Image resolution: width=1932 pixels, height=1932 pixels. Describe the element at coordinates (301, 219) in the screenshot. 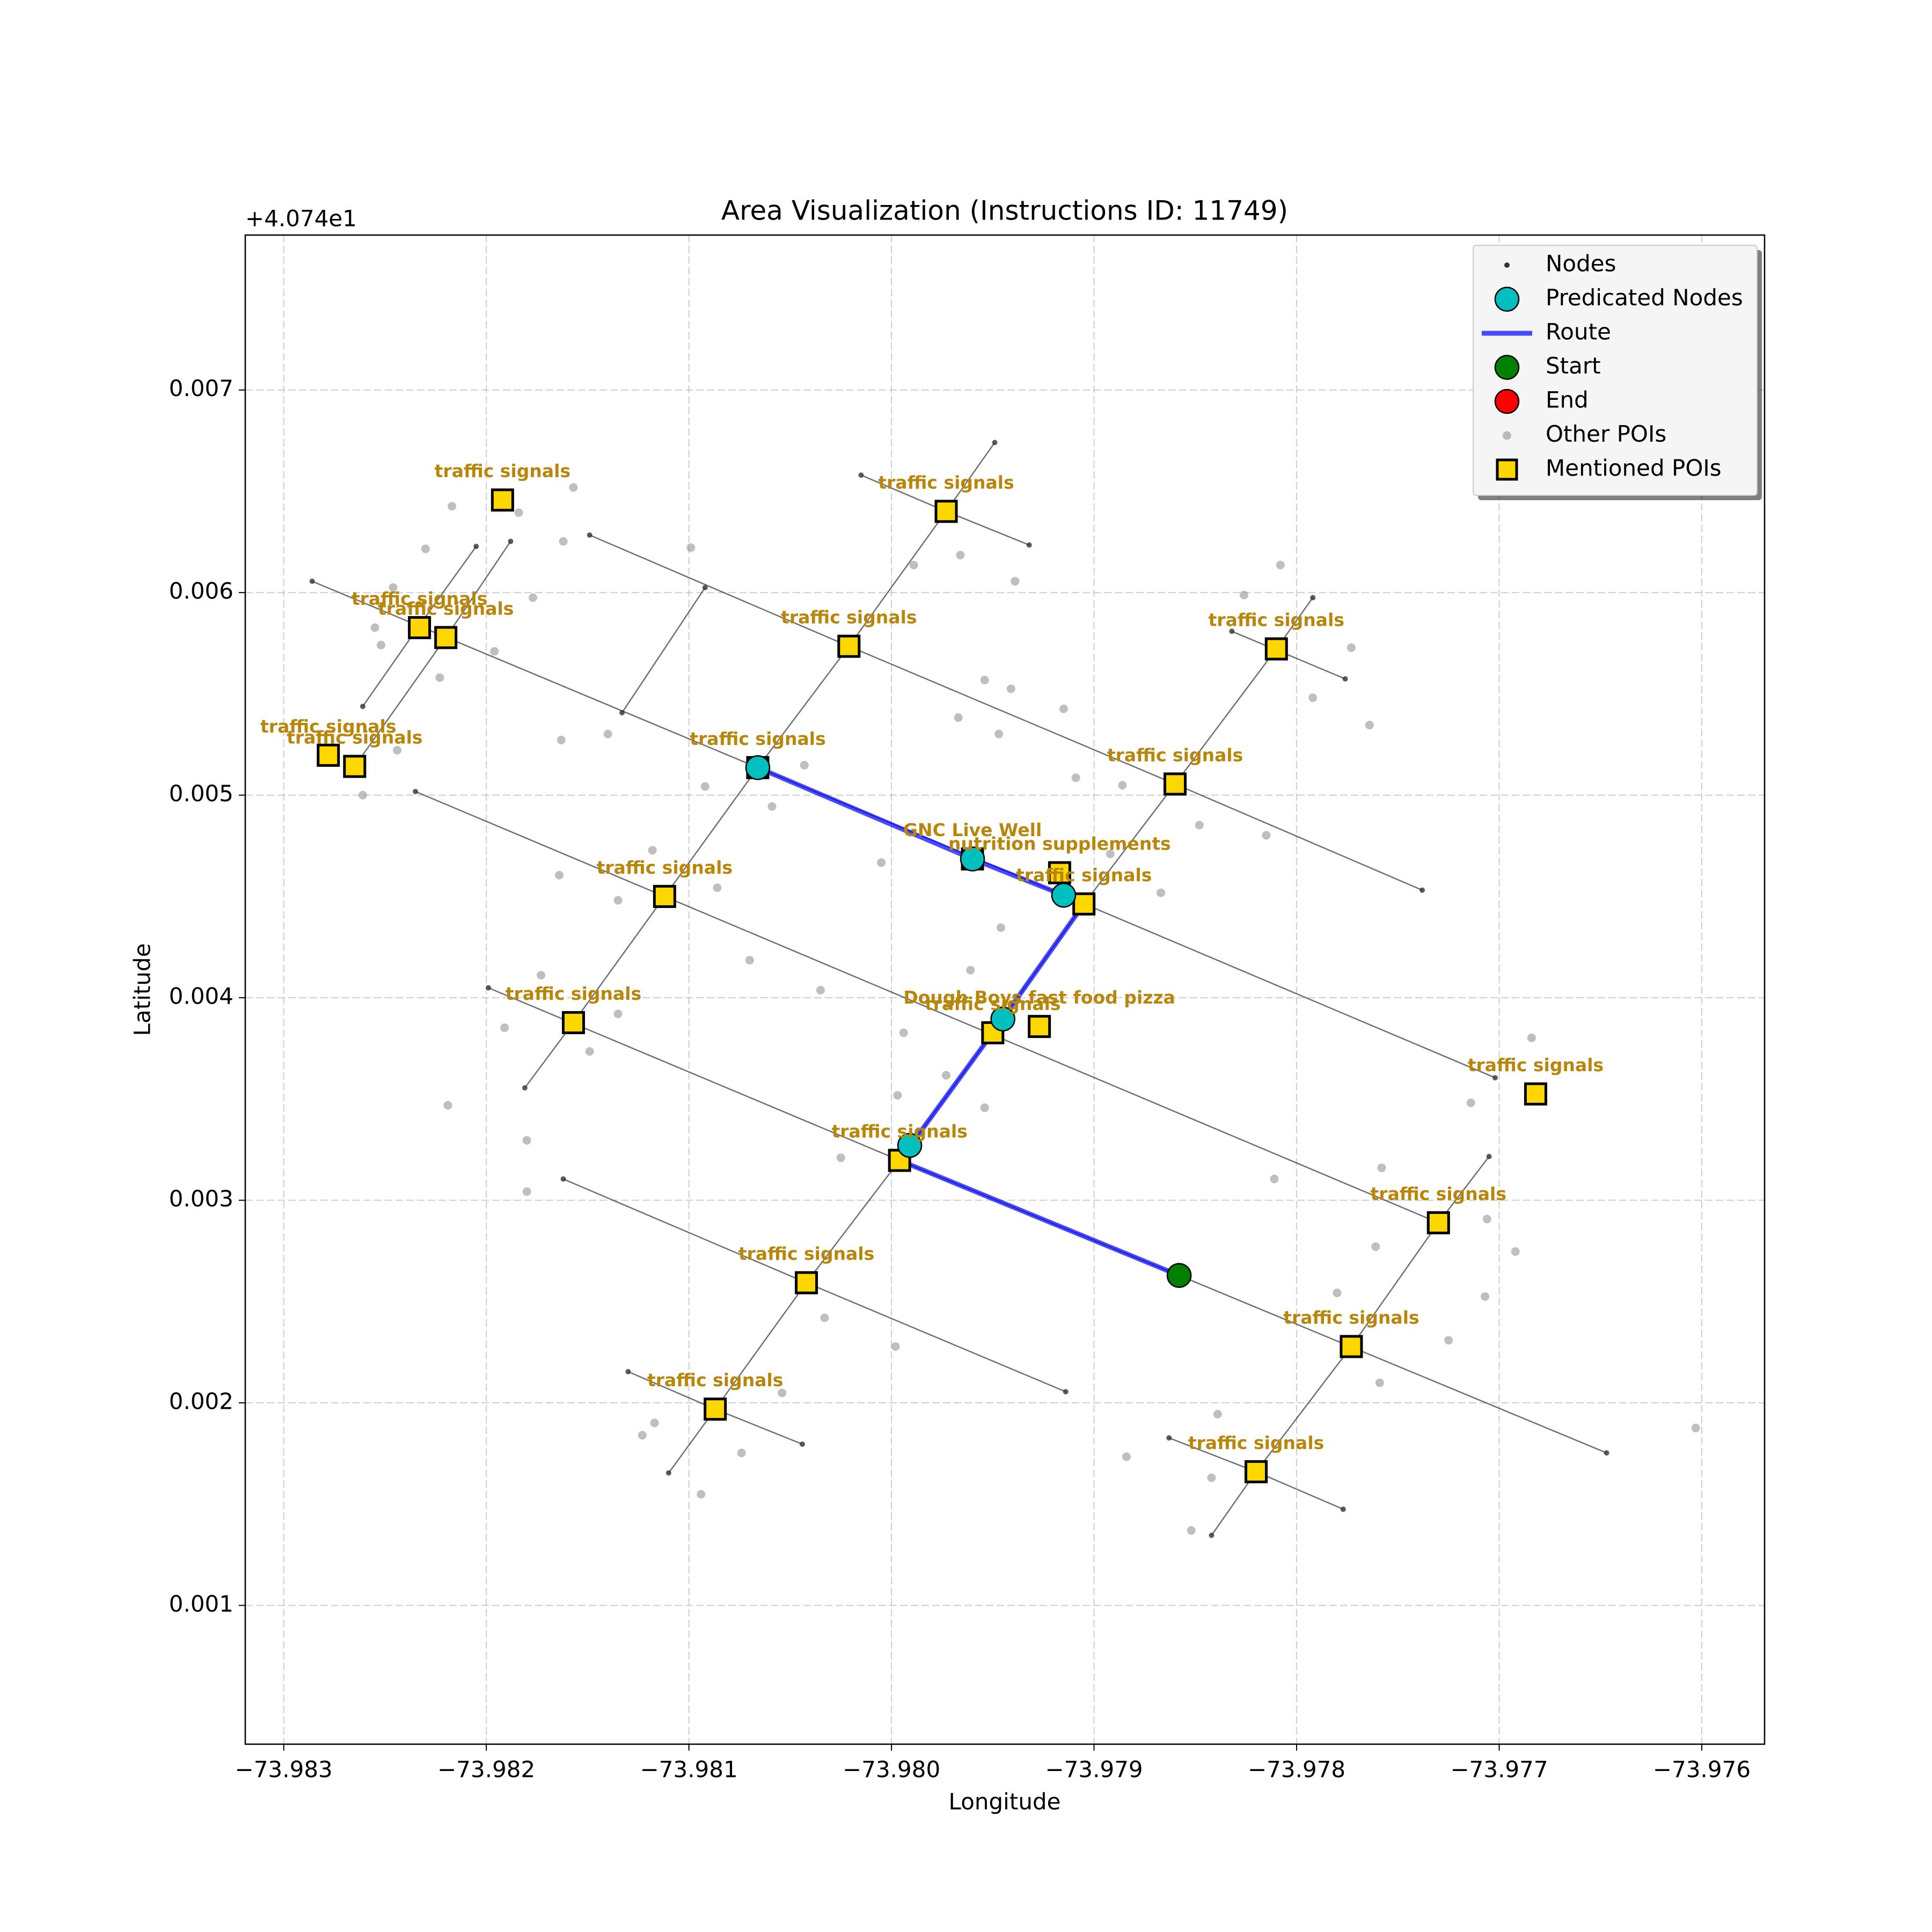

I see `offset-text: +4.074e1` at that location.